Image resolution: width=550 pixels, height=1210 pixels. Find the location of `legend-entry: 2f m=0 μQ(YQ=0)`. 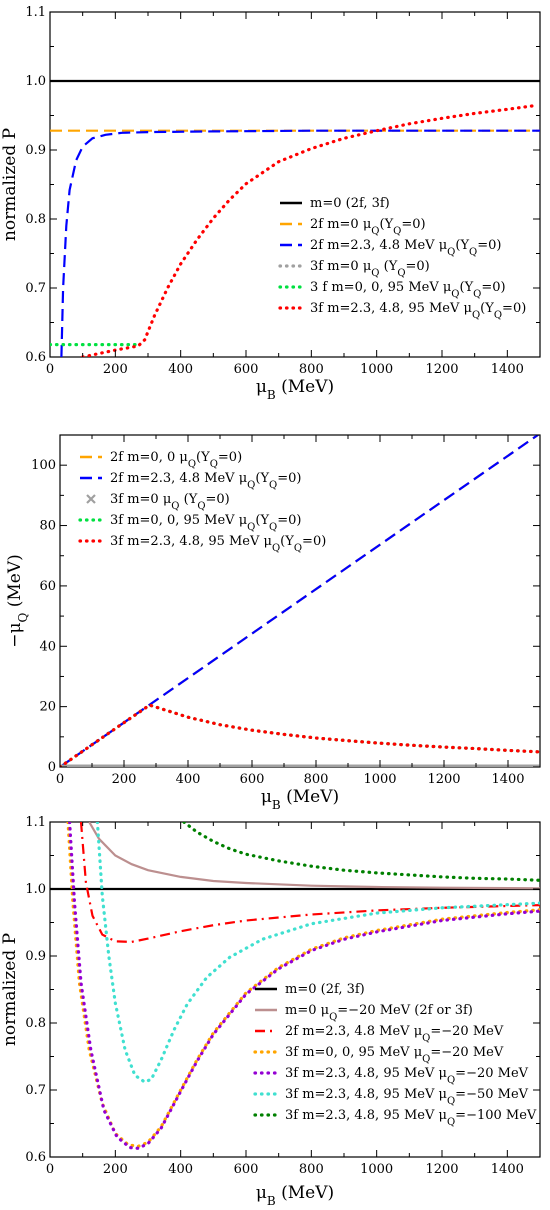

legend-entry: 2f m=0 μQ(YQ=0) is located at coordinates (368, 227).